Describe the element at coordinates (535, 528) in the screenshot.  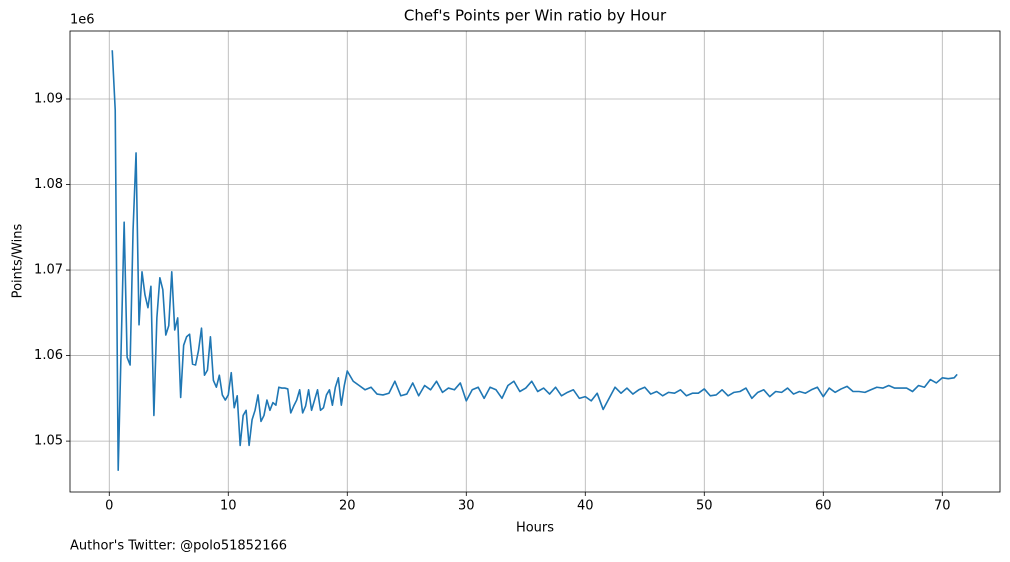
I see `x-axis-label: Hours` at that location.